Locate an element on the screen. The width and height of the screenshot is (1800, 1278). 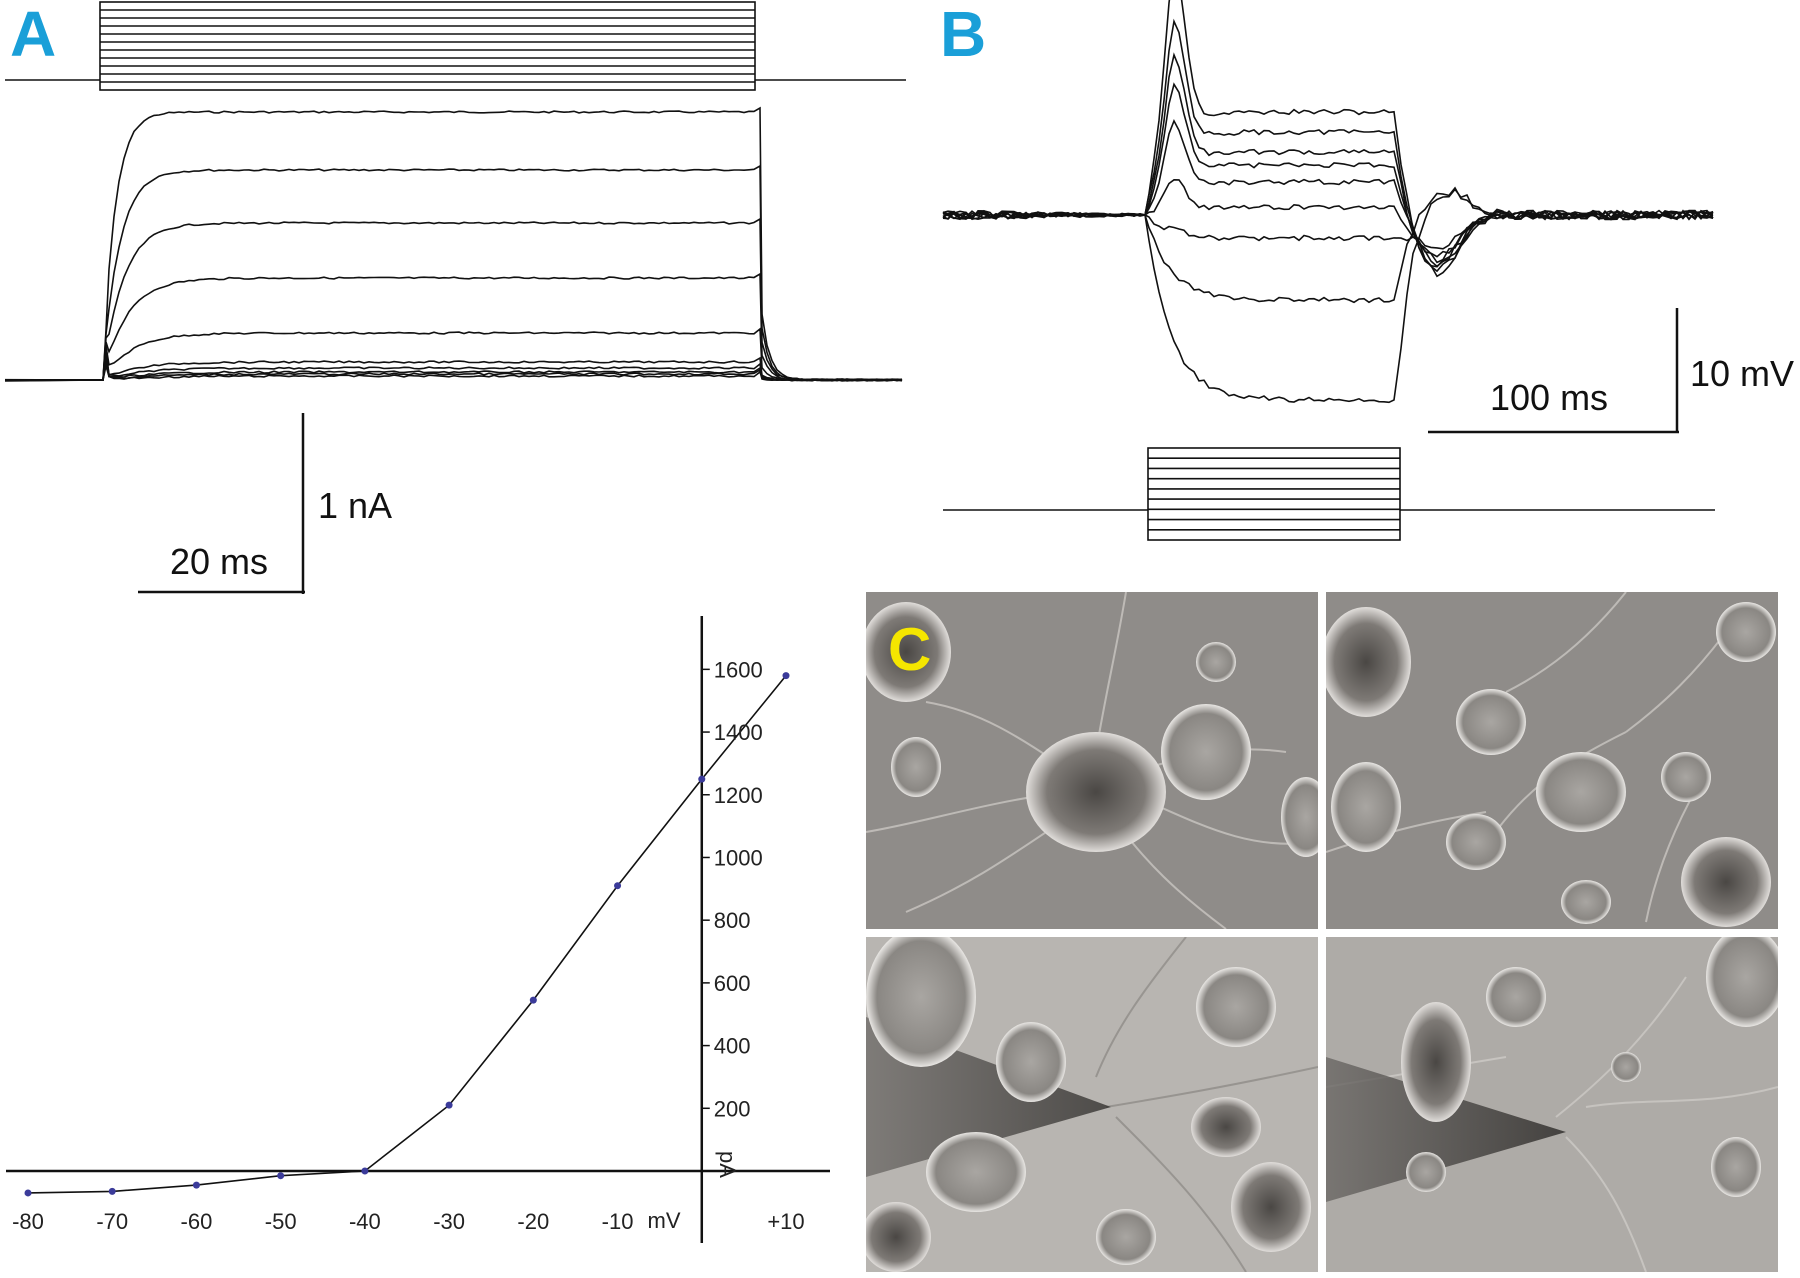
iv-y-tick-label: 200 is located at coordinates (732, 1108).